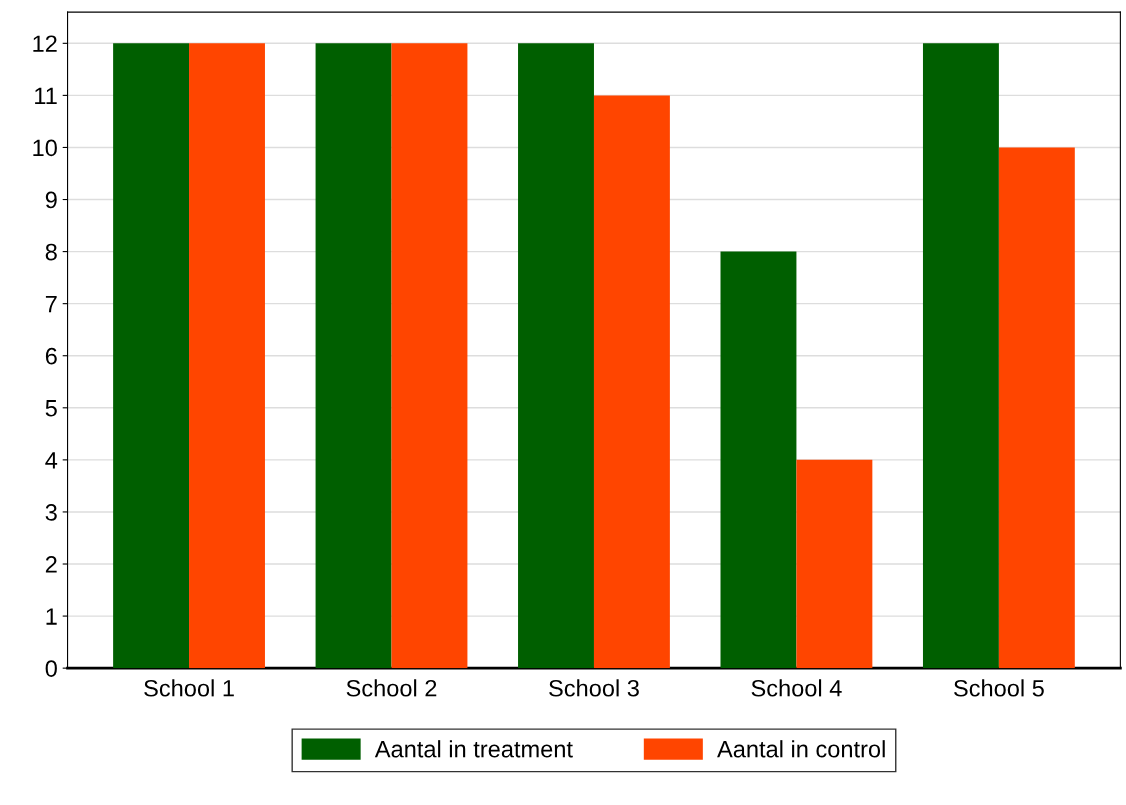  What do you see at coordinates (51, 408) in the screenshot?
I see `y-tick-label: 5` at bounding box center [51, 408].